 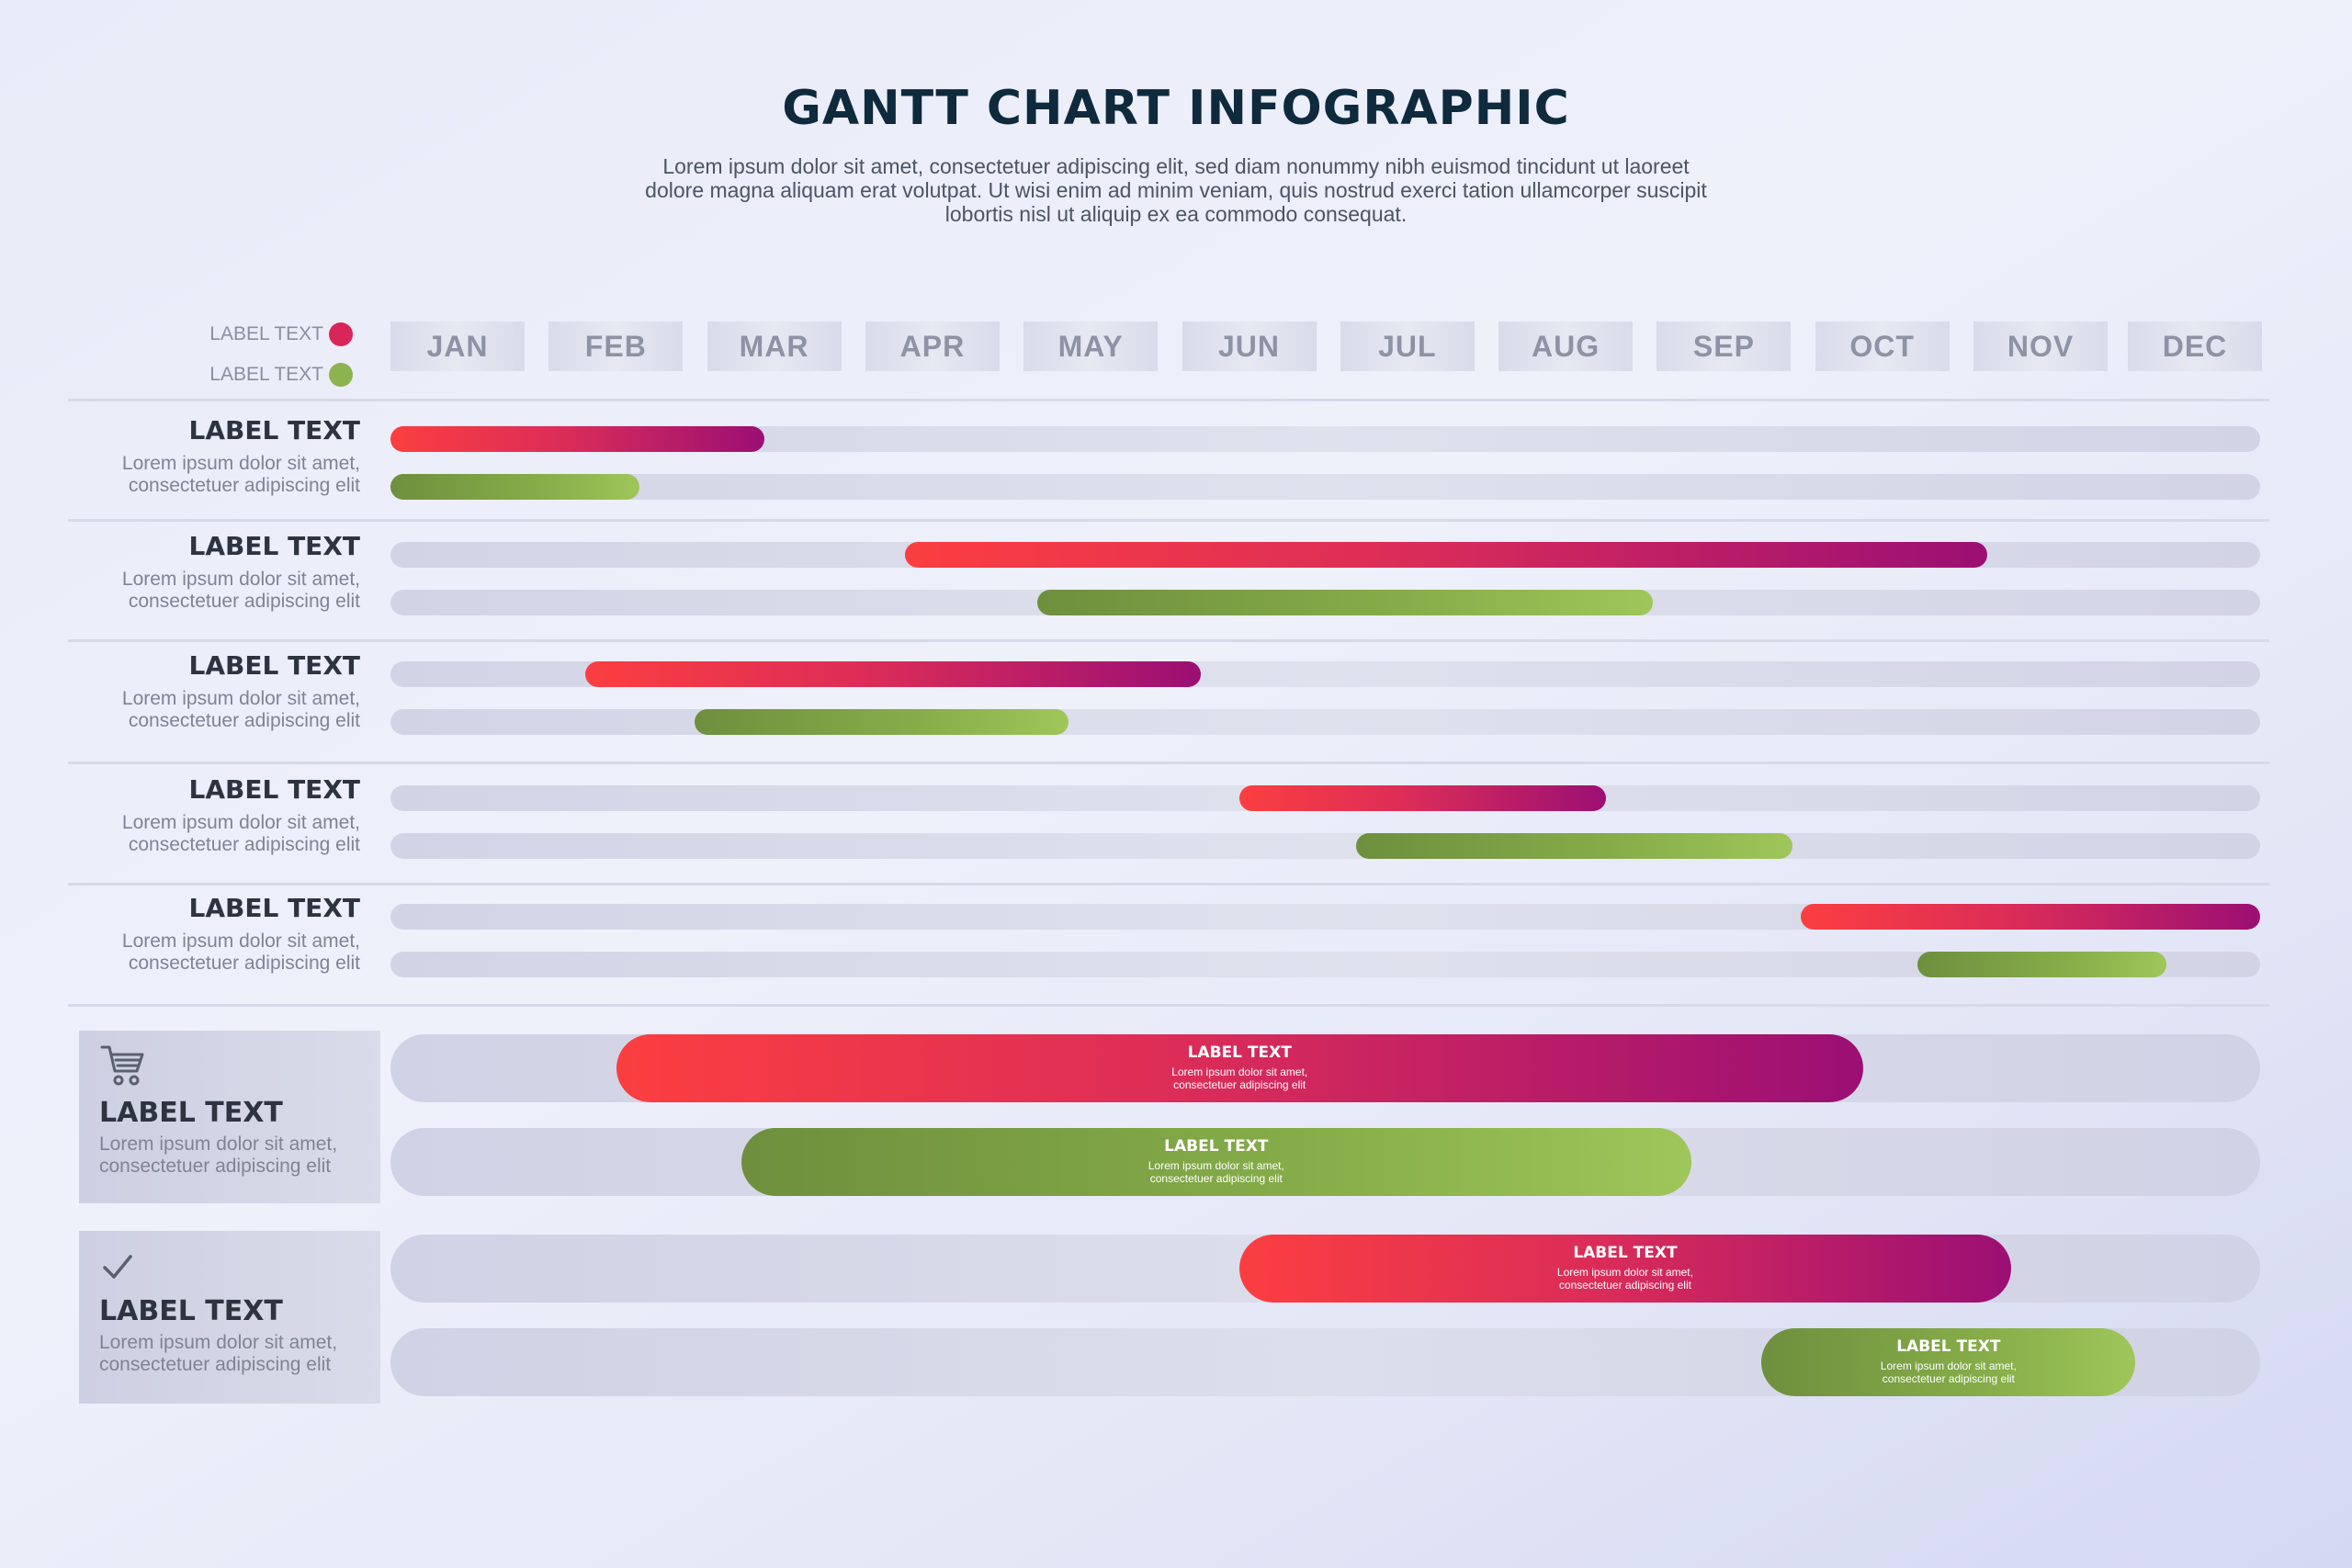 I want to click on month-label: FEB, so click(x=616, y=346).